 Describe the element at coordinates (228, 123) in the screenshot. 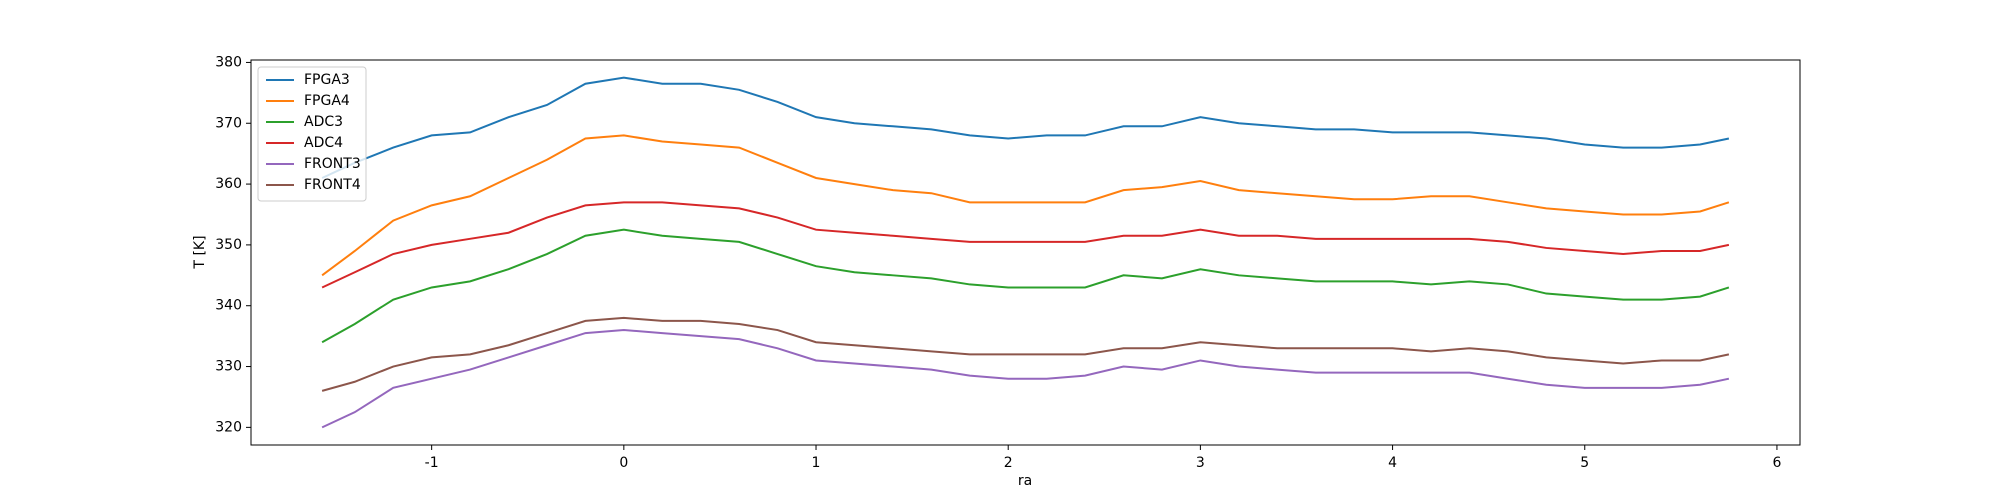

I see `y-tick-label: 370` at that location.